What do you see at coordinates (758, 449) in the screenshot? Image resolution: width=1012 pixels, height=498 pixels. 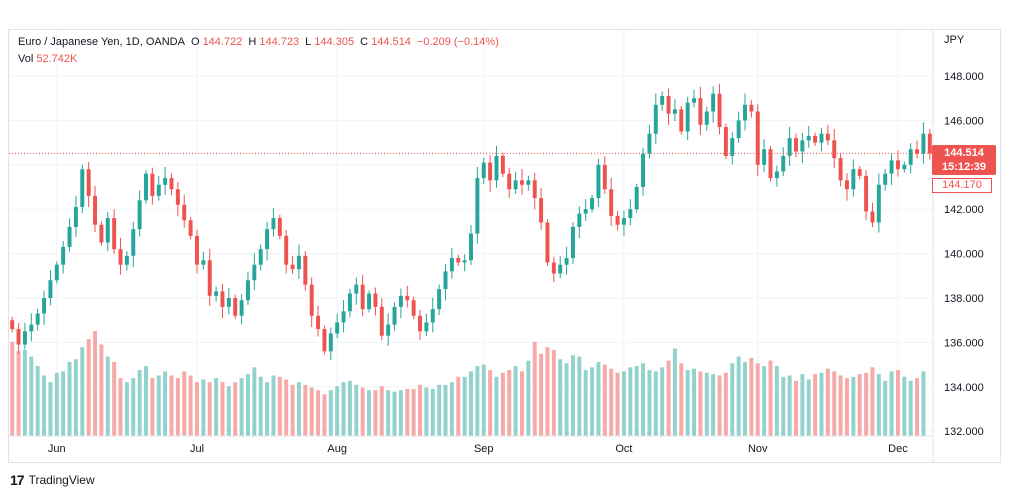 I see `time-axis-label: Nov` at bounding box center [758, 449].